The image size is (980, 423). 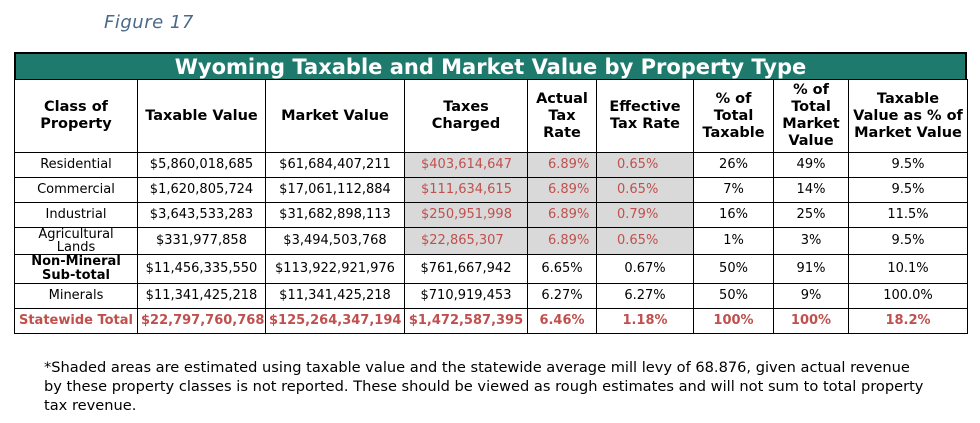 What do you see at coordinates (201, 269) in the screenshot?
I see `cell-taxable: $11,456,335,550` at bounding box center [201, 269].